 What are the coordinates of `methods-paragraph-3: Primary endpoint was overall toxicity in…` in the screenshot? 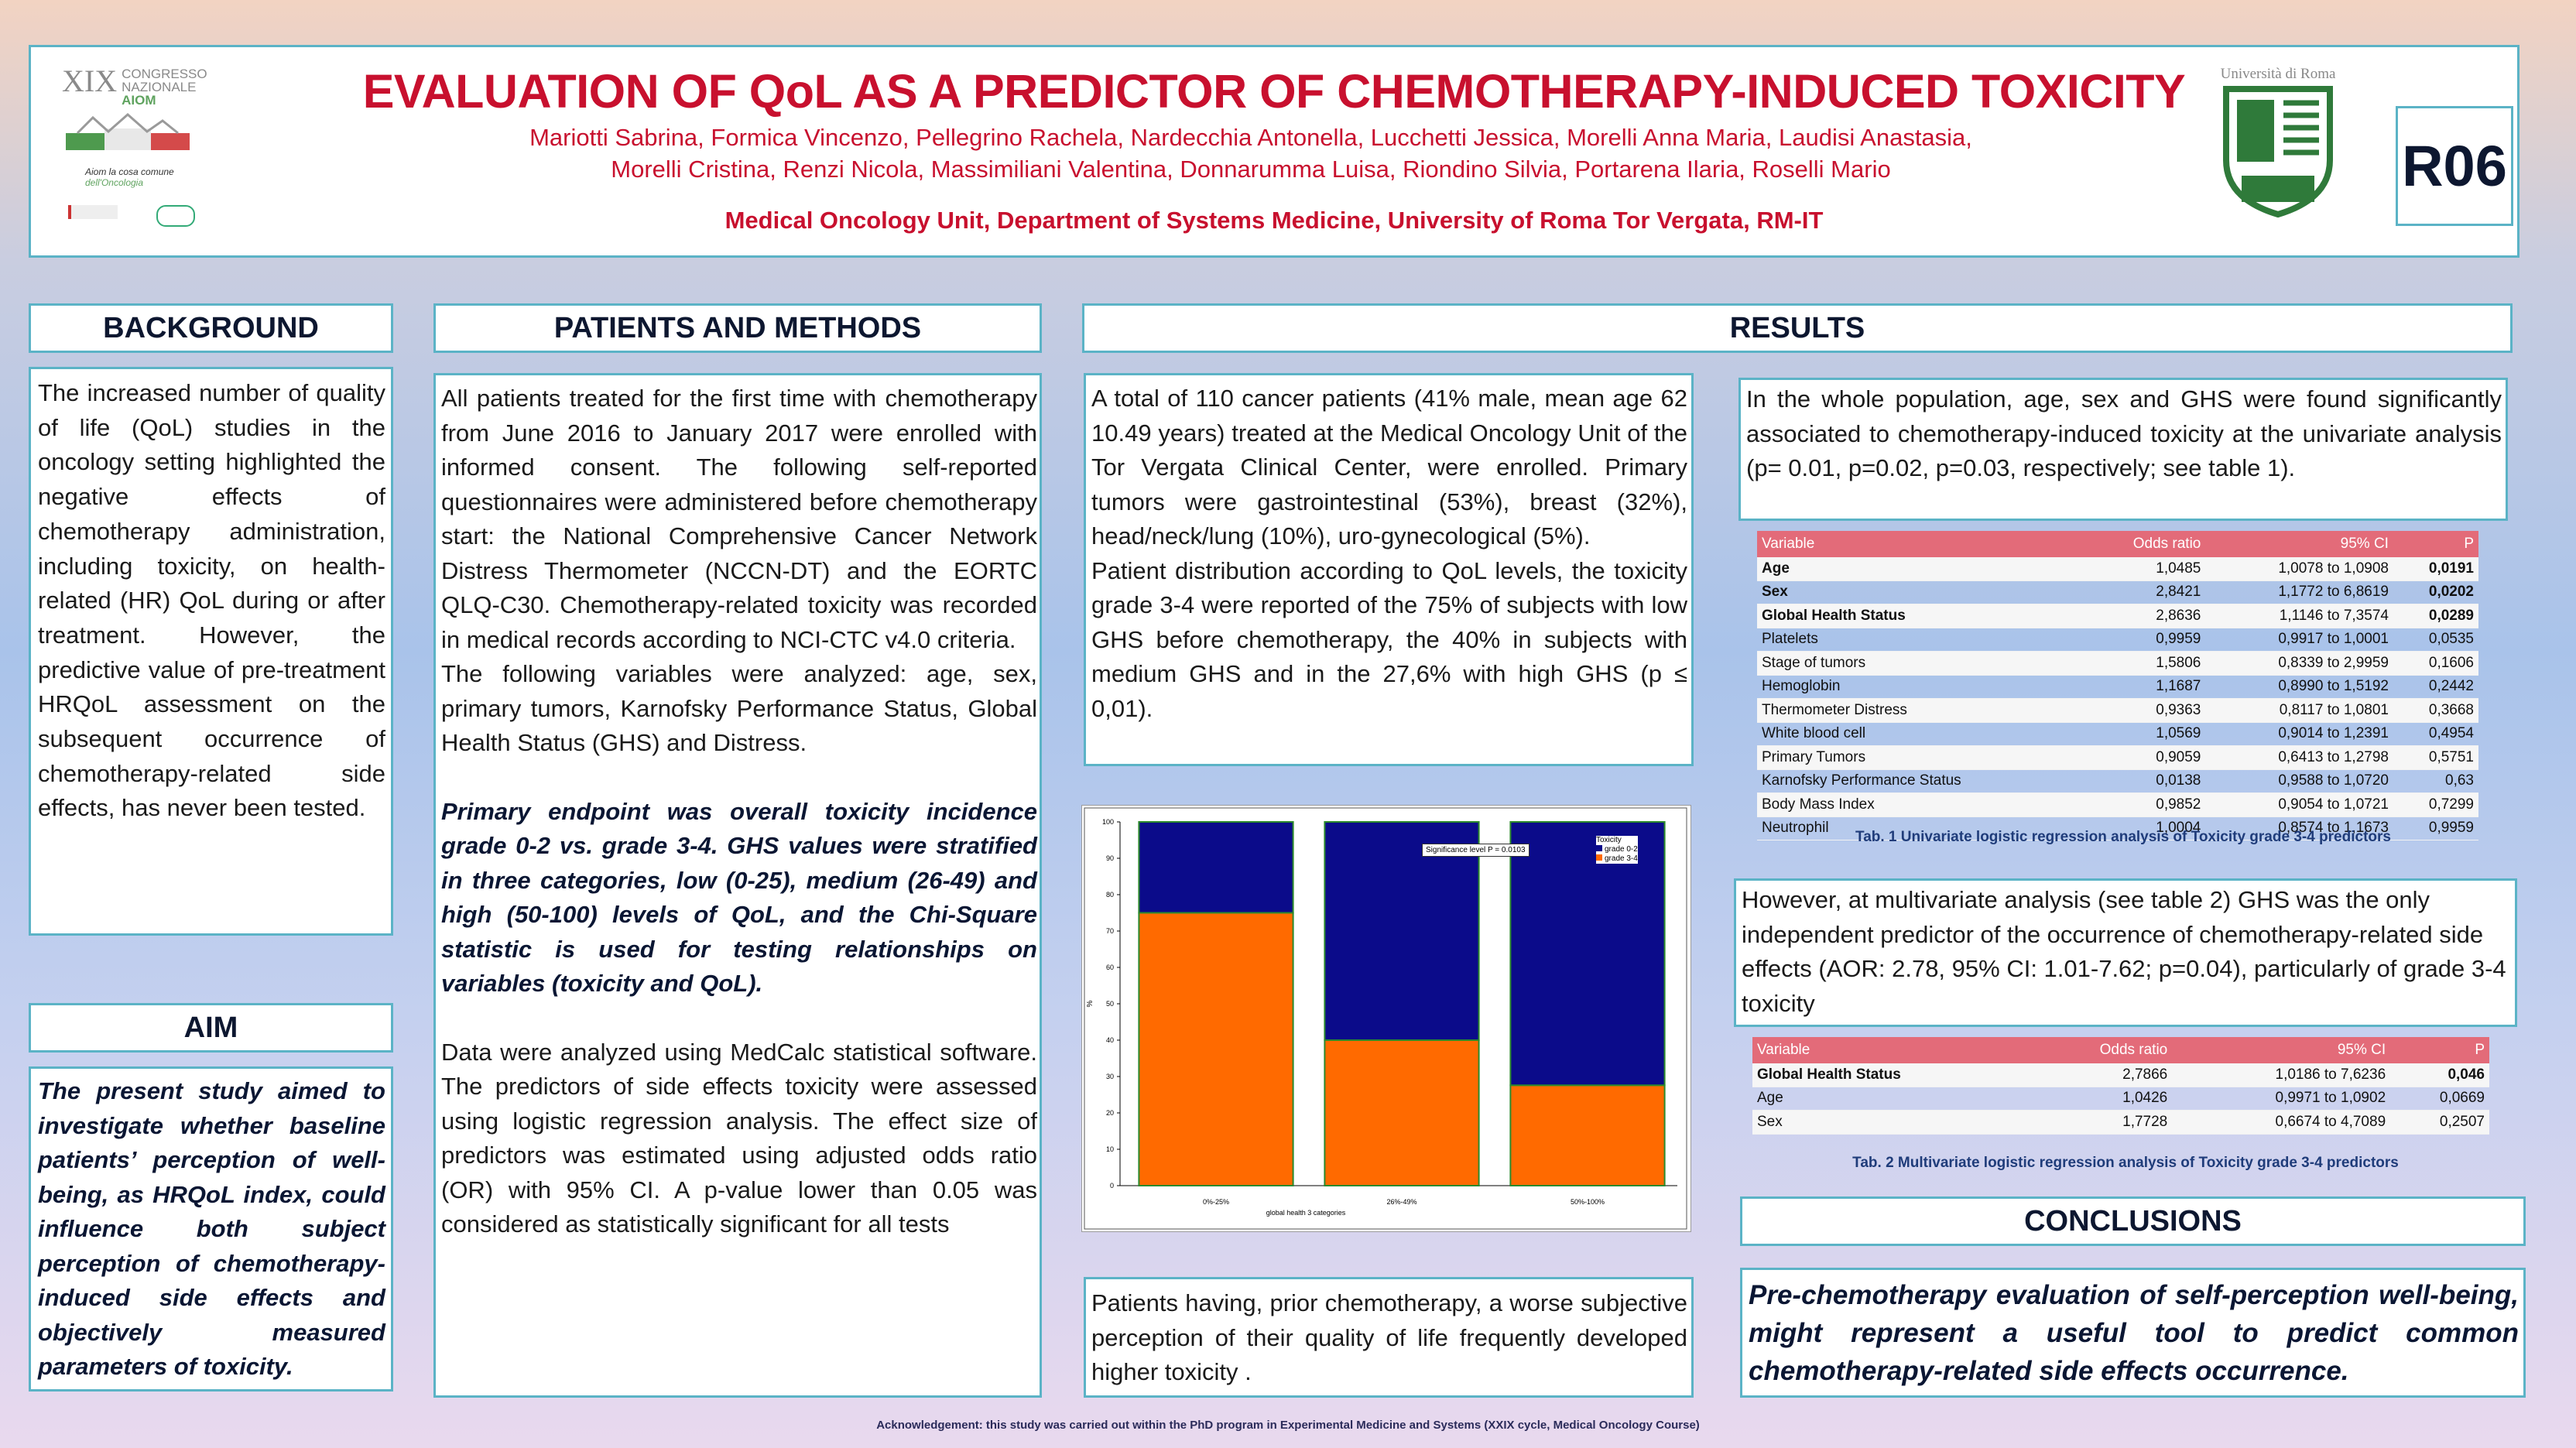 It's located at (739, 898).